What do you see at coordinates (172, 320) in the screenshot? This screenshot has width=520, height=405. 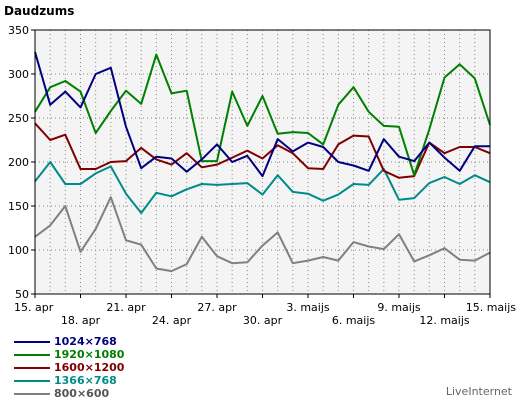 I see `x-tick-label: 24. apr` at bounding box center [172, 320].